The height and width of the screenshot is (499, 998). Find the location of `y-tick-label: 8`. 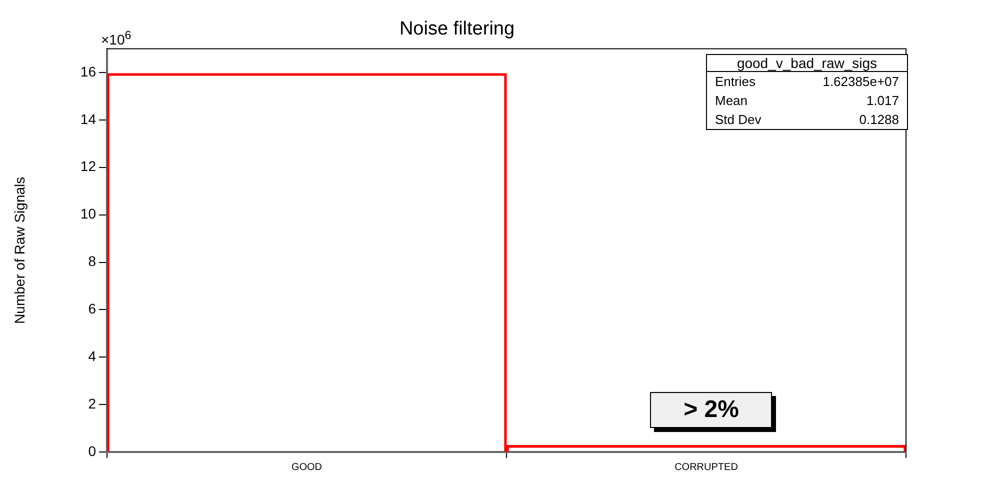

y-tick-label: 8 is located at coordinates (92, 261).